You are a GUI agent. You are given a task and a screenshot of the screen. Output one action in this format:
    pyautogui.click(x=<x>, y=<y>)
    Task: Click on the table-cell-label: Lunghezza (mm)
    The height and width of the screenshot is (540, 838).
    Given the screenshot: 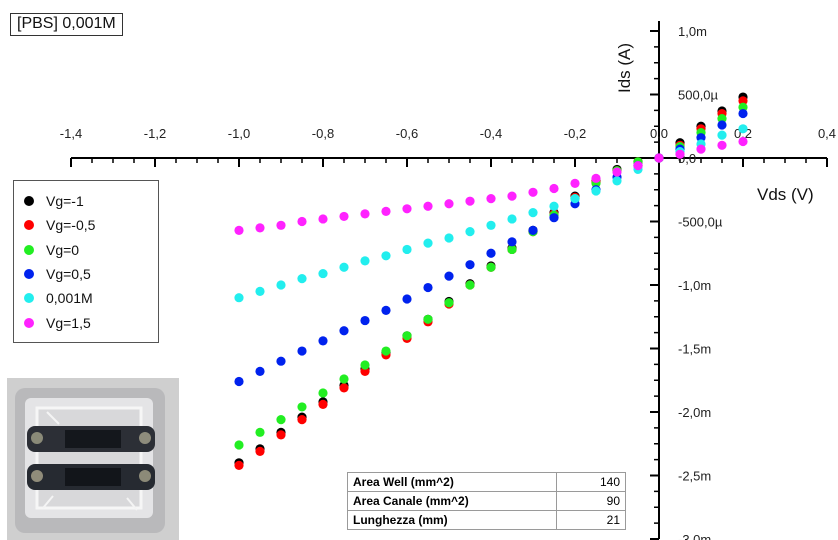 What is the action you would take?
    pyautogui.click(x=452, y=520)
    